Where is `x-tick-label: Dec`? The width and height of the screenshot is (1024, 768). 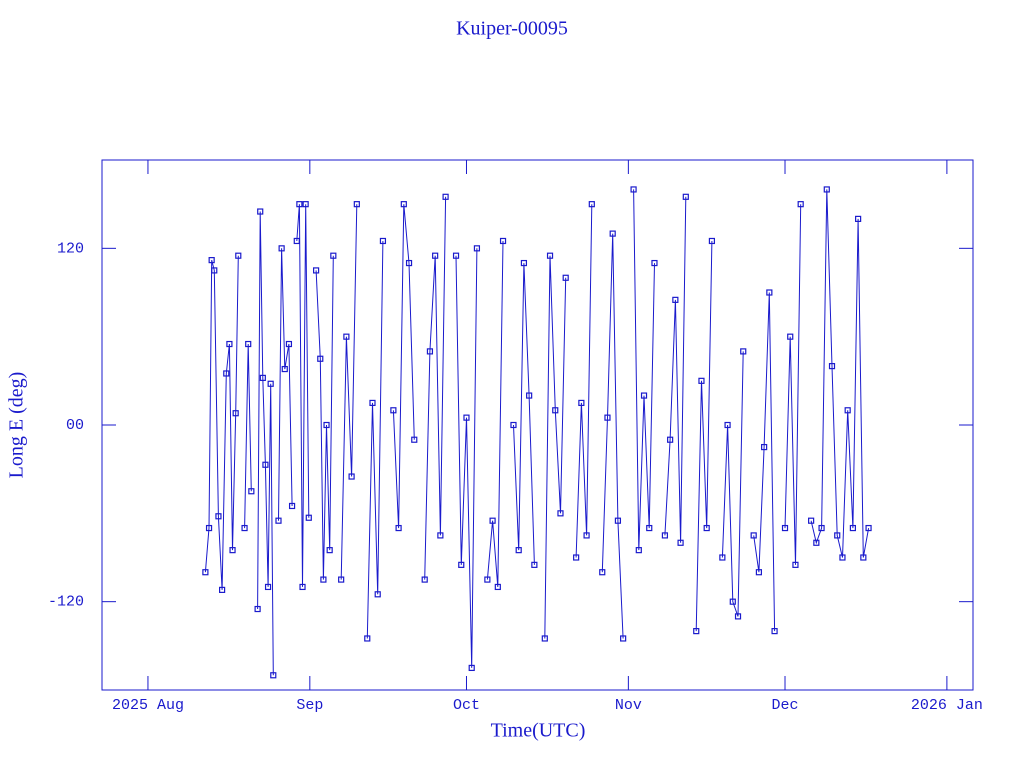 x-tick-label: Dec is located at coordinates (785, 705).